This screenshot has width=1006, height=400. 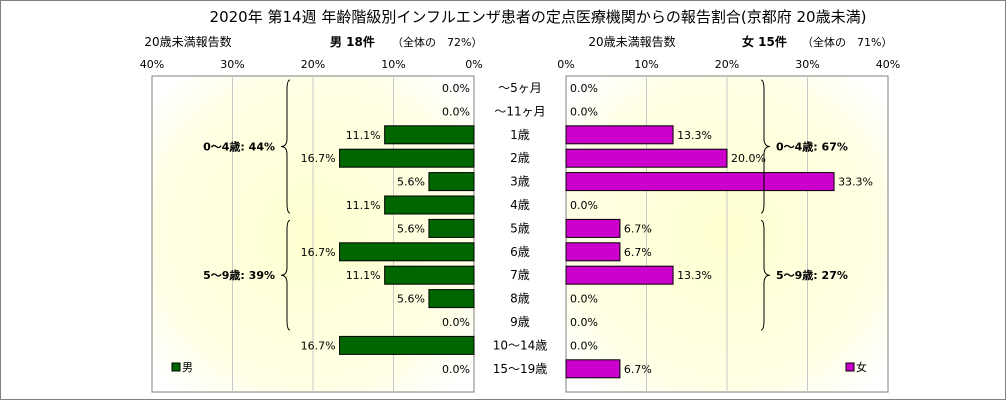 What do you see at coordinates (888, 64) in the screenshot?
I see `right-tick-label: 40%` at bounding box center [888, 64].